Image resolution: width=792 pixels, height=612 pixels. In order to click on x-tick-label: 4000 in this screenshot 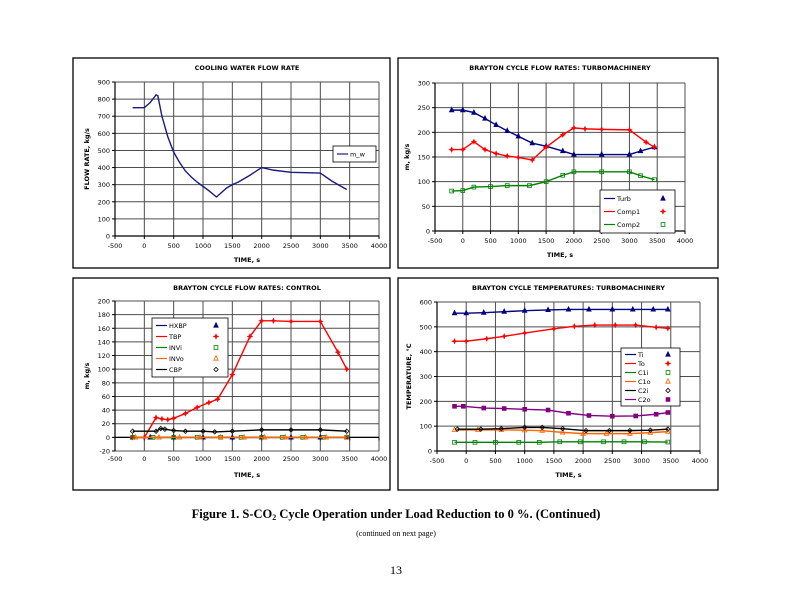, I will do `click(379, 246)`.